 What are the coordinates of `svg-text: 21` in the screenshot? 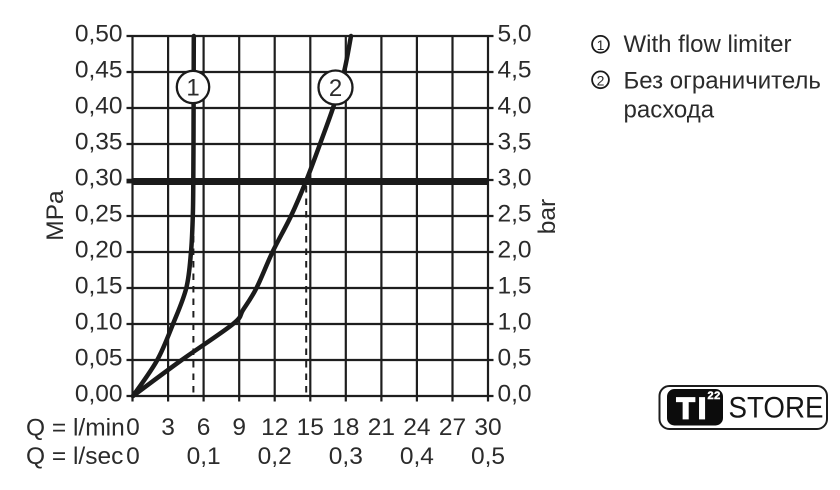 It's located at (381, 427).